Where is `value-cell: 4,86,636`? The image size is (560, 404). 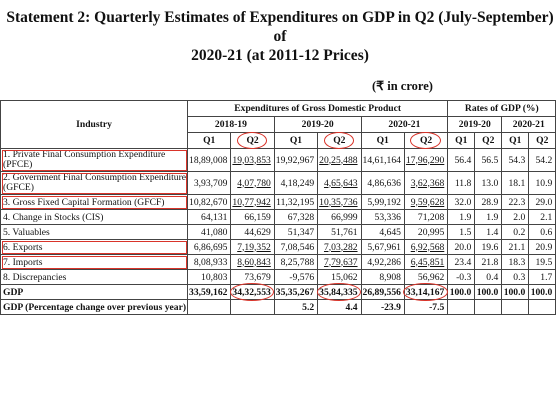
value-cell: 4,86,636 is located at coordinates (382, 183).